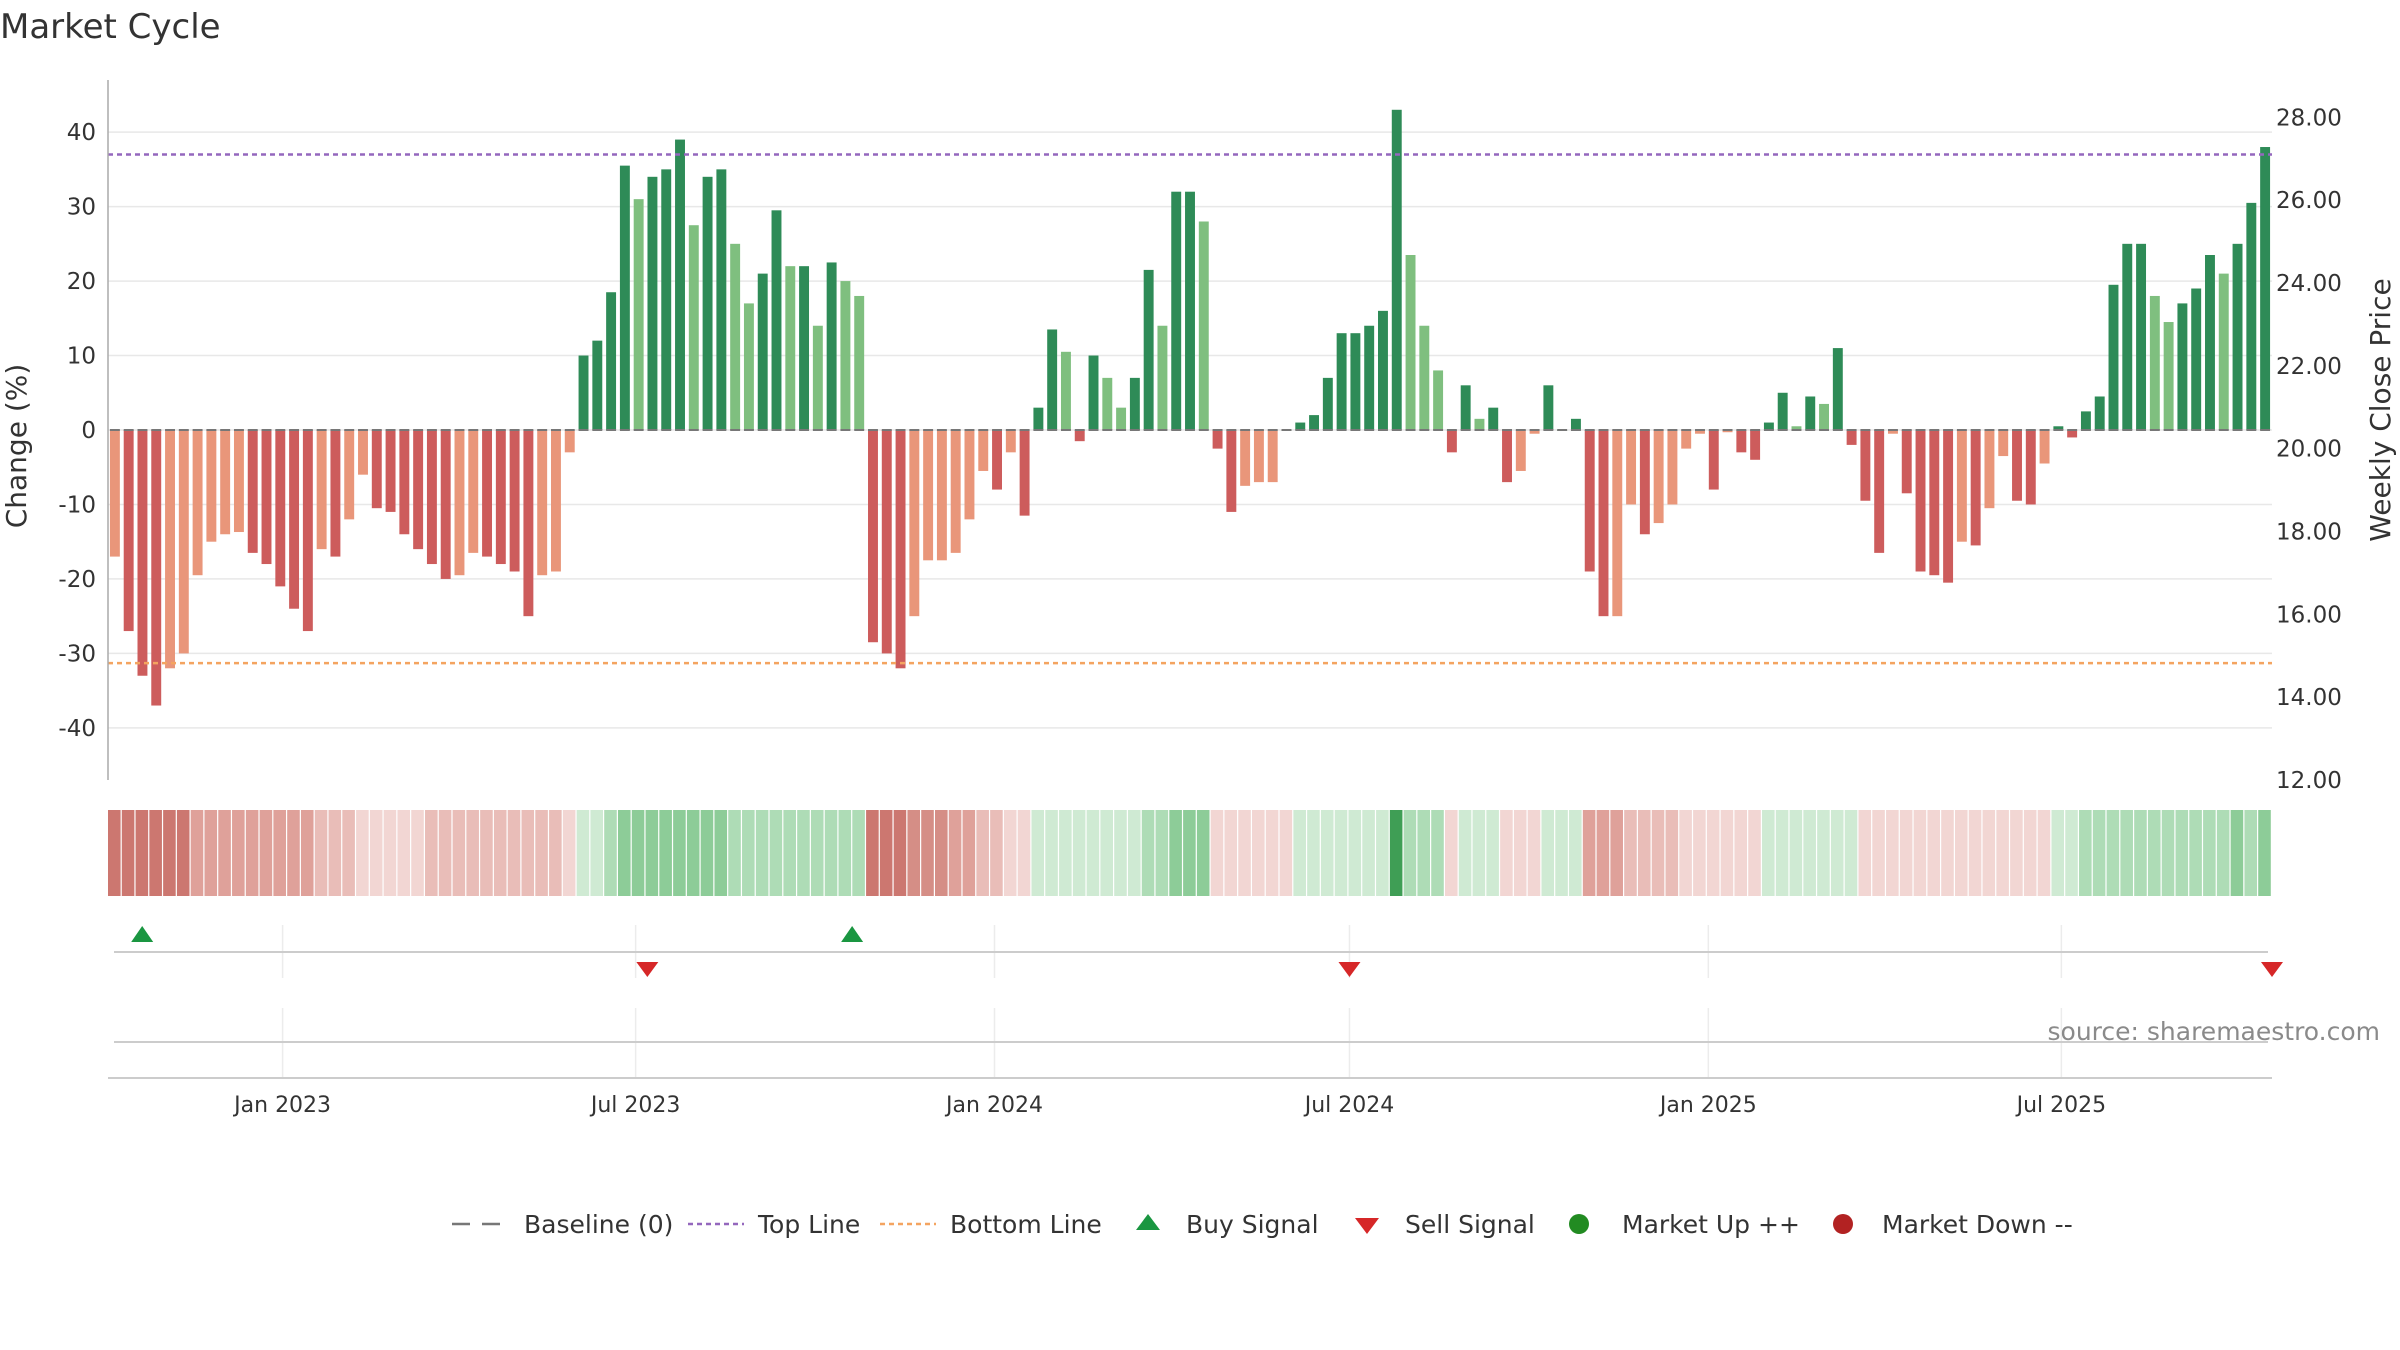 This screenshot has width=2400, height=1350. I want to click on left-axis-title: Change (%), so click(16, 446).